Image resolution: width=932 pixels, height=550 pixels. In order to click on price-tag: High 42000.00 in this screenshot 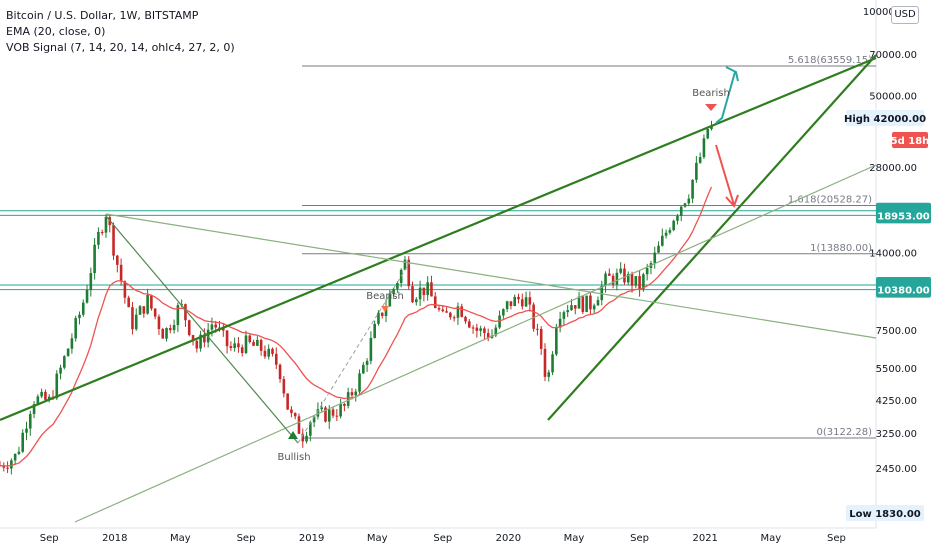, I will do `click(885, 118)`.